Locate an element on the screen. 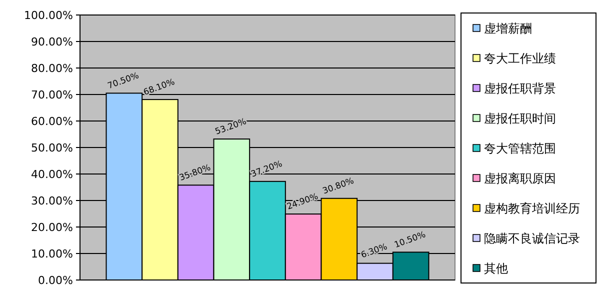 The height and width of the screenshot is (287, 606). legend-label: 虚报离职原因 is located at coordinates (520, 179).